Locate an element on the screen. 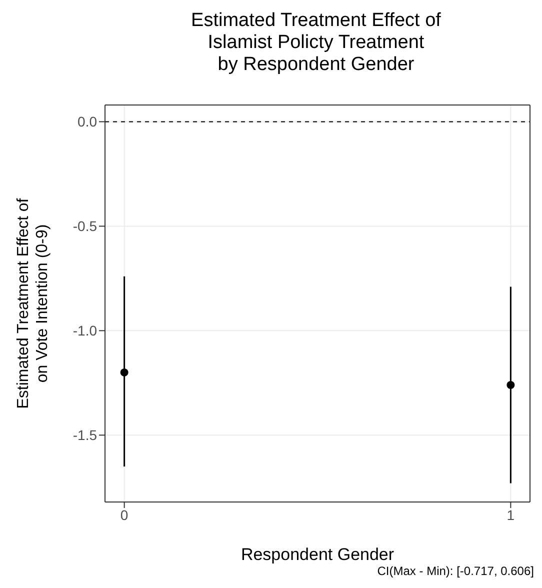 This screenshot has width=542, height=588. y-tick-label: -1.5 is located at coordinates (85, 435).